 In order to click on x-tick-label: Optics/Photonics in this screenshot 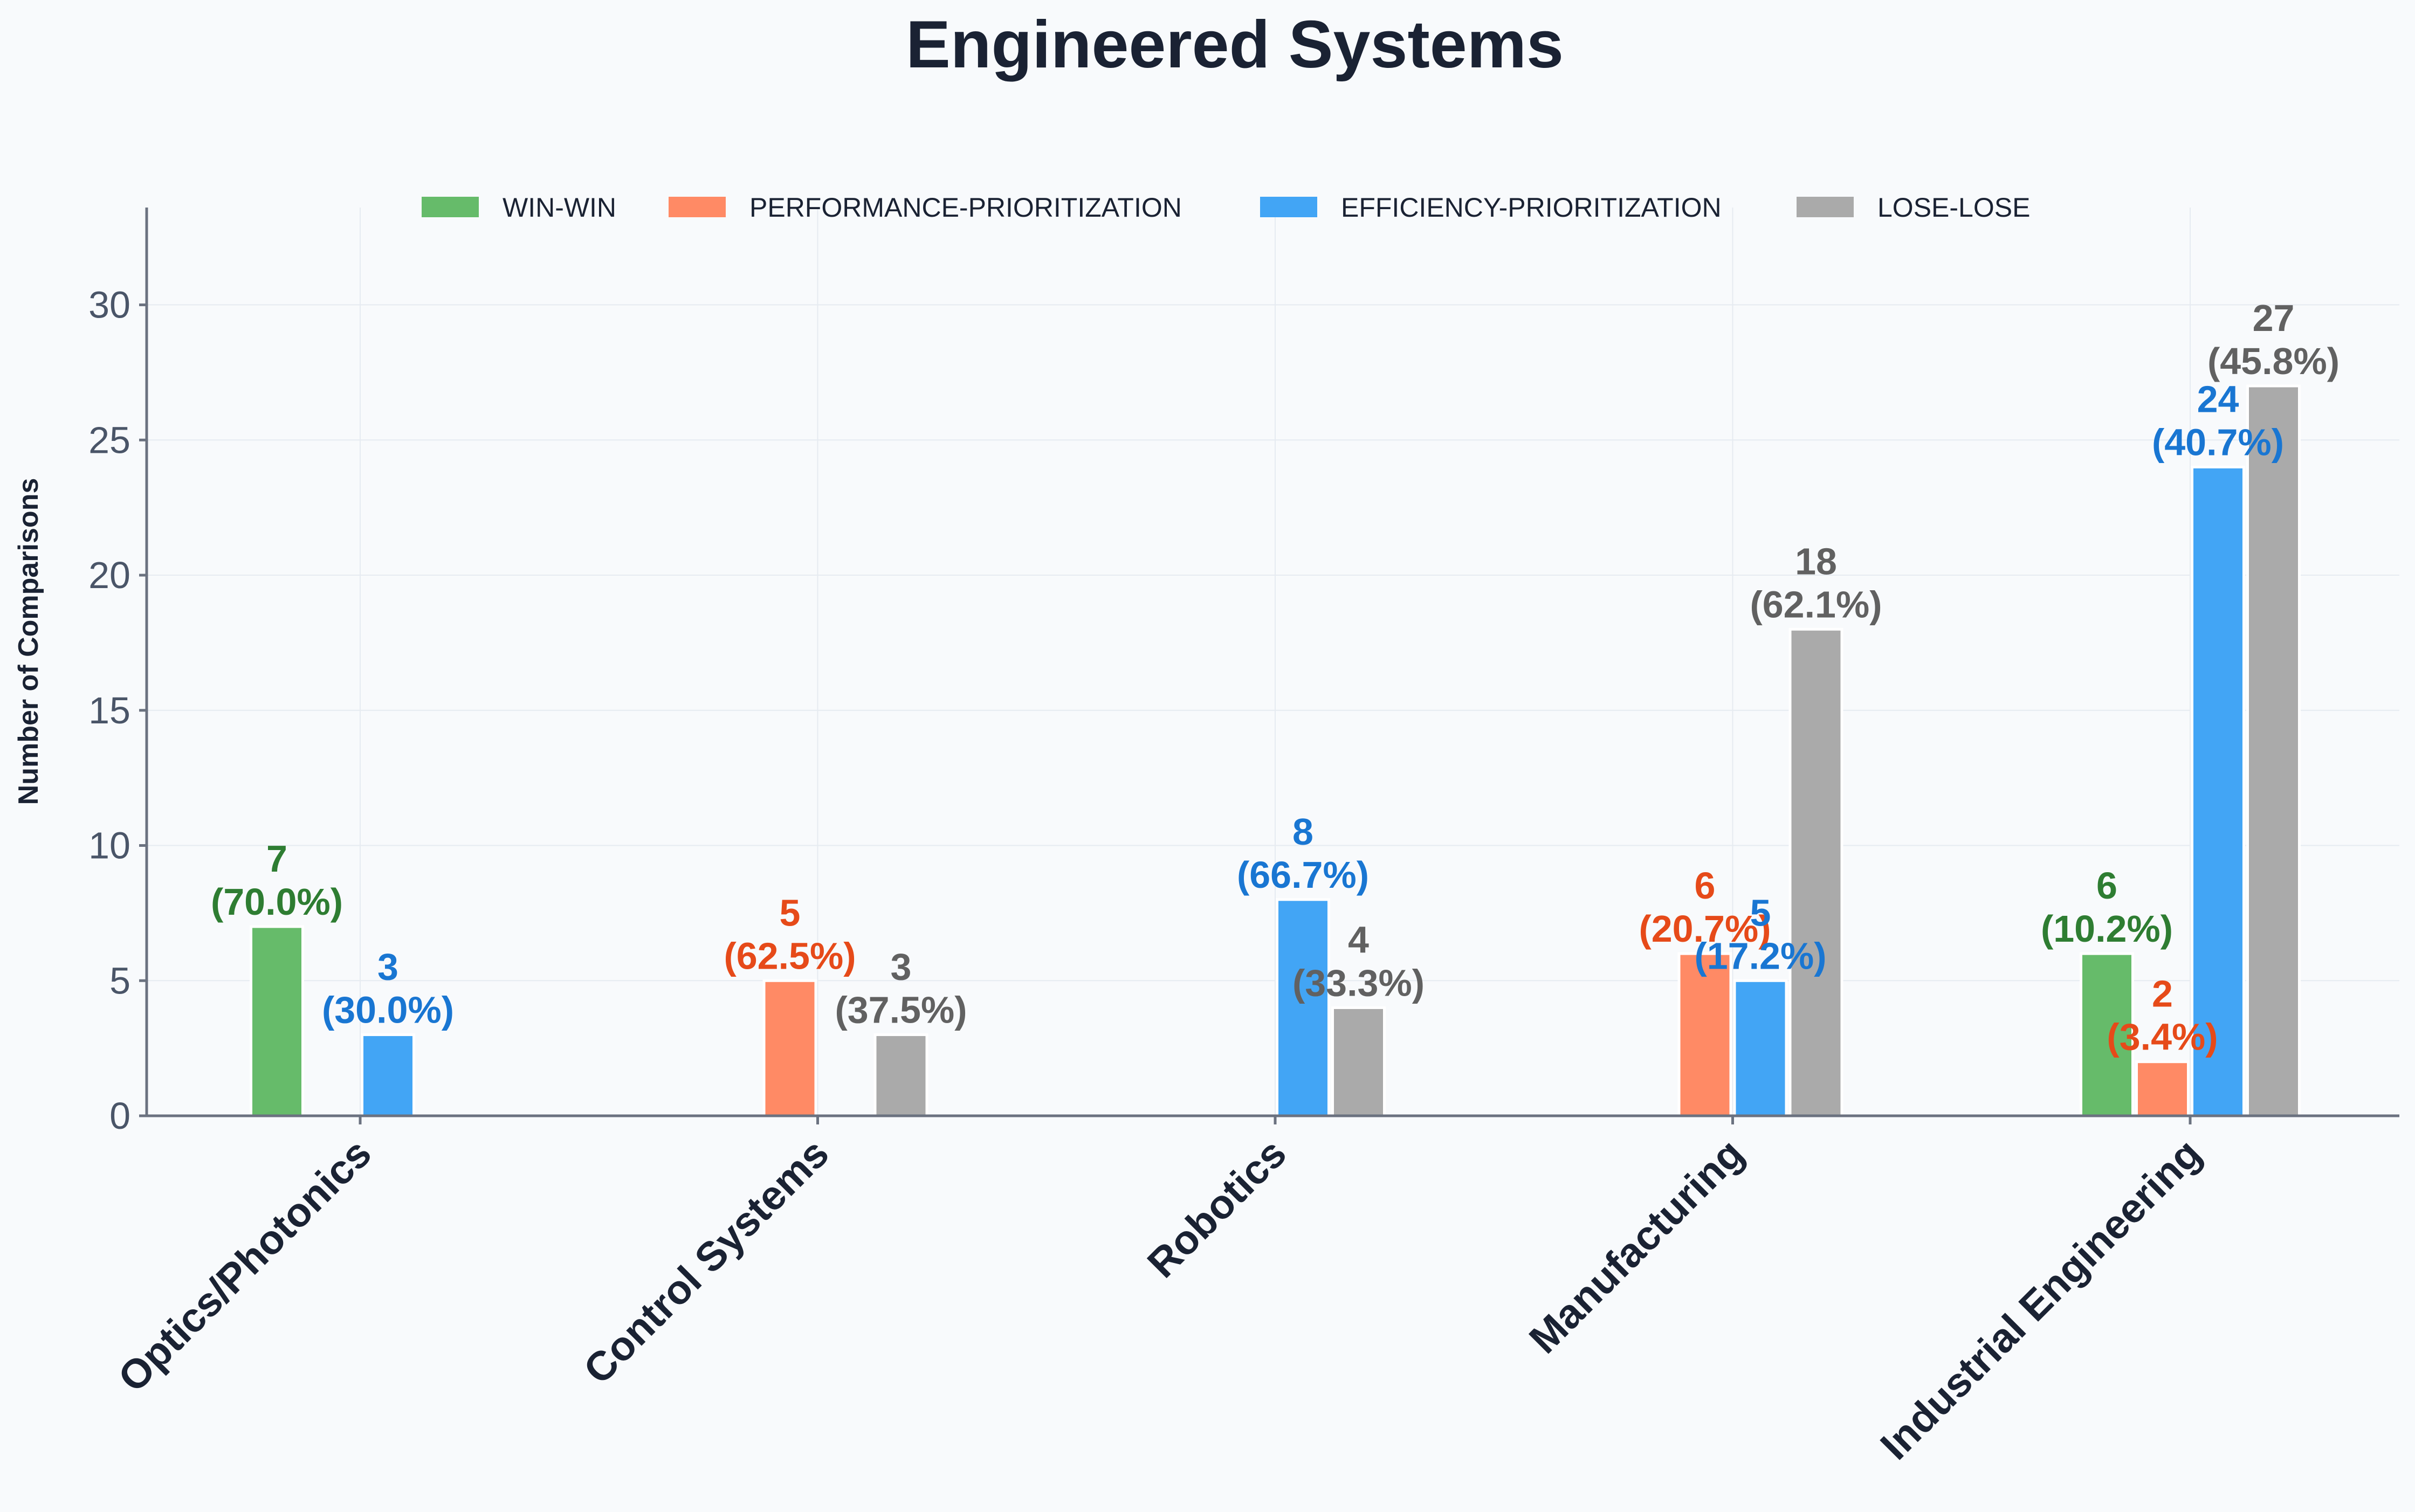, I will do `click(244, 1266)`.